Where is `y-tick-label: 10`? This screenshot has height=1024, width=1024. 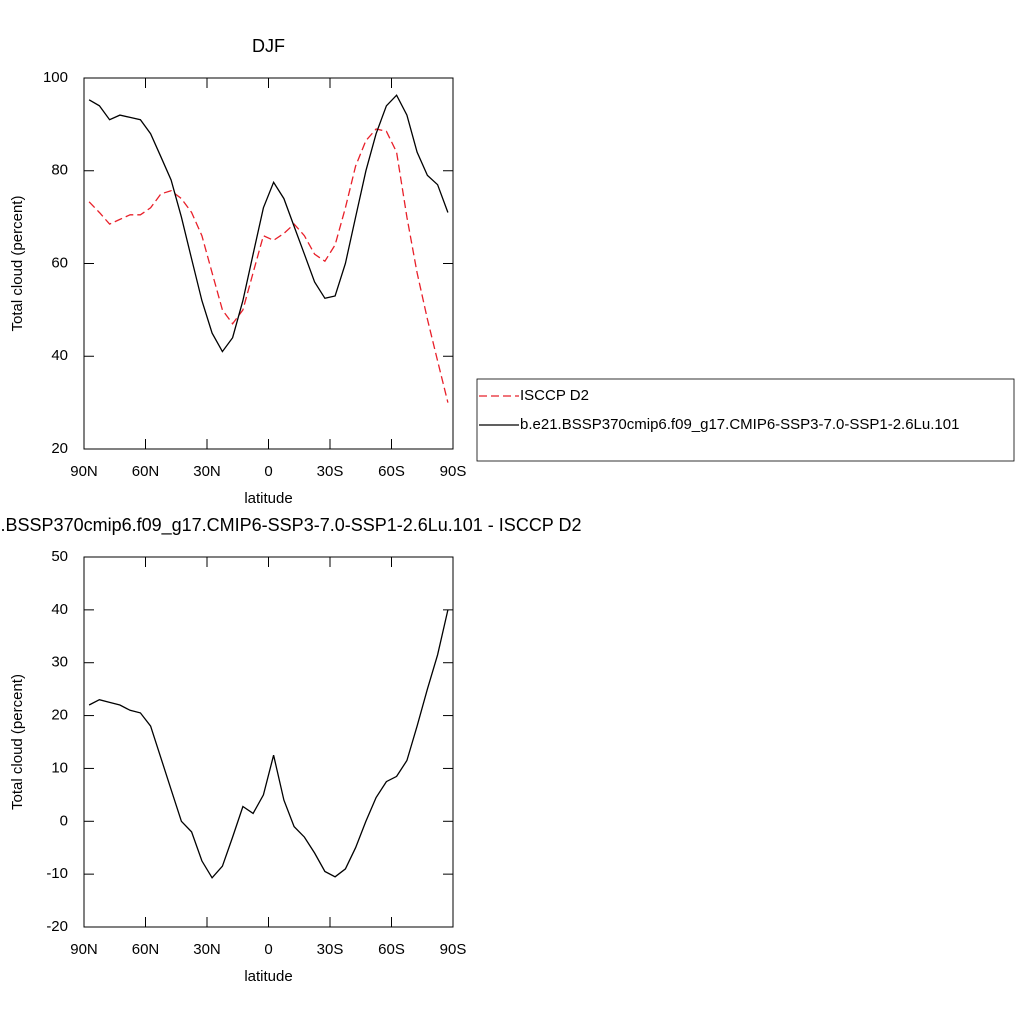 y-tick-label: 10 is located at coordinates (59, 767).